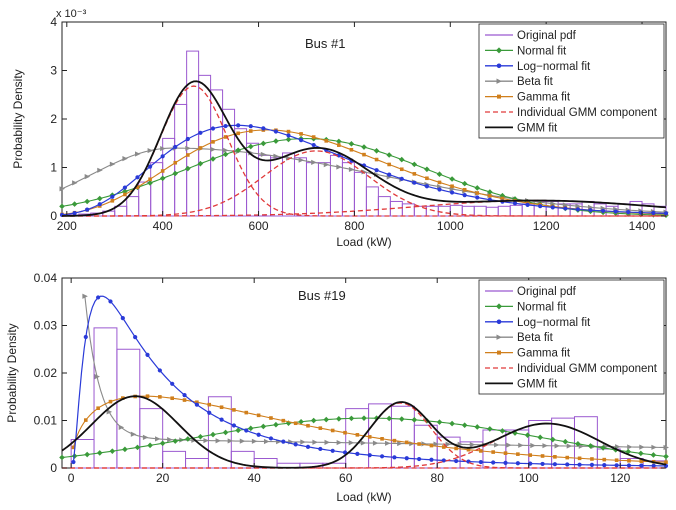  What do you see at coordinates (587, 113) in the screenshot?
I see `legend-label-component: Individual GMM component` at bounding box center [587, 113].